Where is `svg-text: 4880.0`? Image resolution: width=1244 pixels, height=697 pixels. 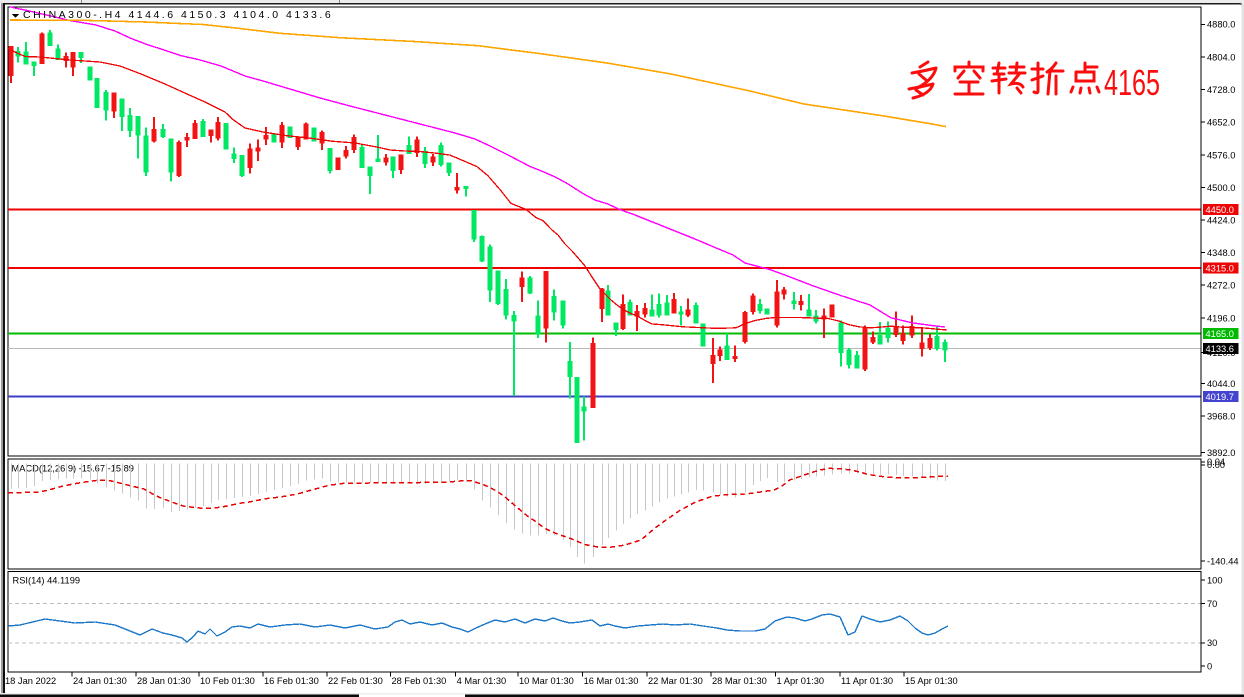
svg-text: 4880.0 is located at coordinates (1221, 25).